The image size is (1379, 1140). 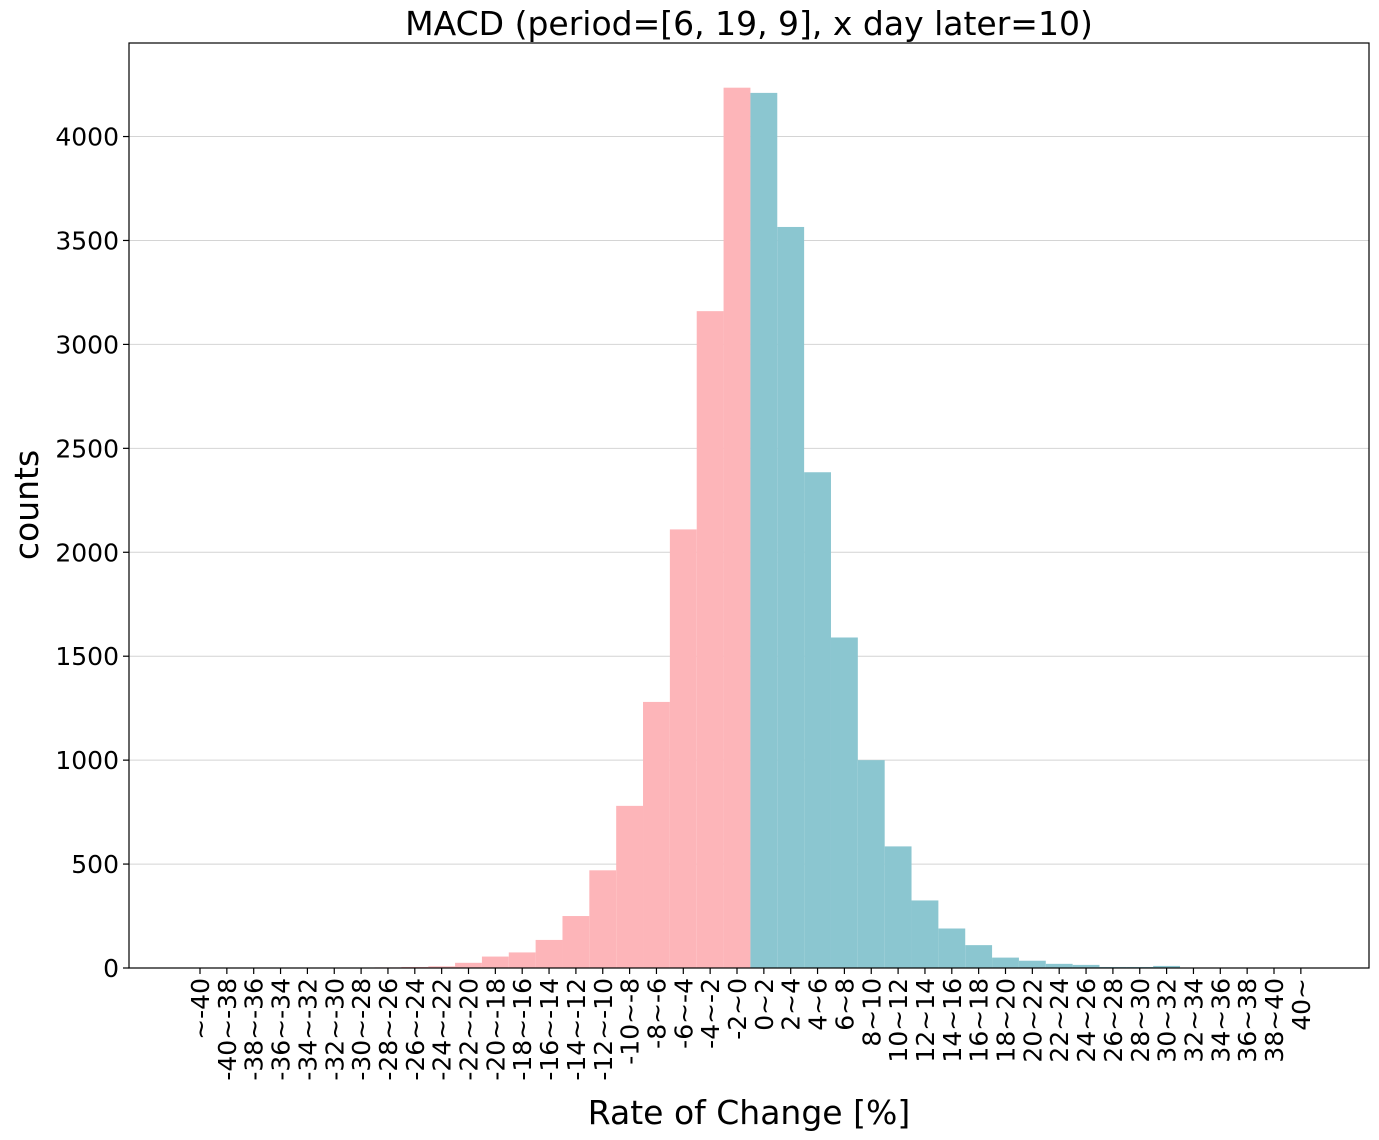 What do you see at coordinates (307, 1029) in the screenshot?
I see `x-tick-label: -34~-32` at bounding box center [307, 1029].